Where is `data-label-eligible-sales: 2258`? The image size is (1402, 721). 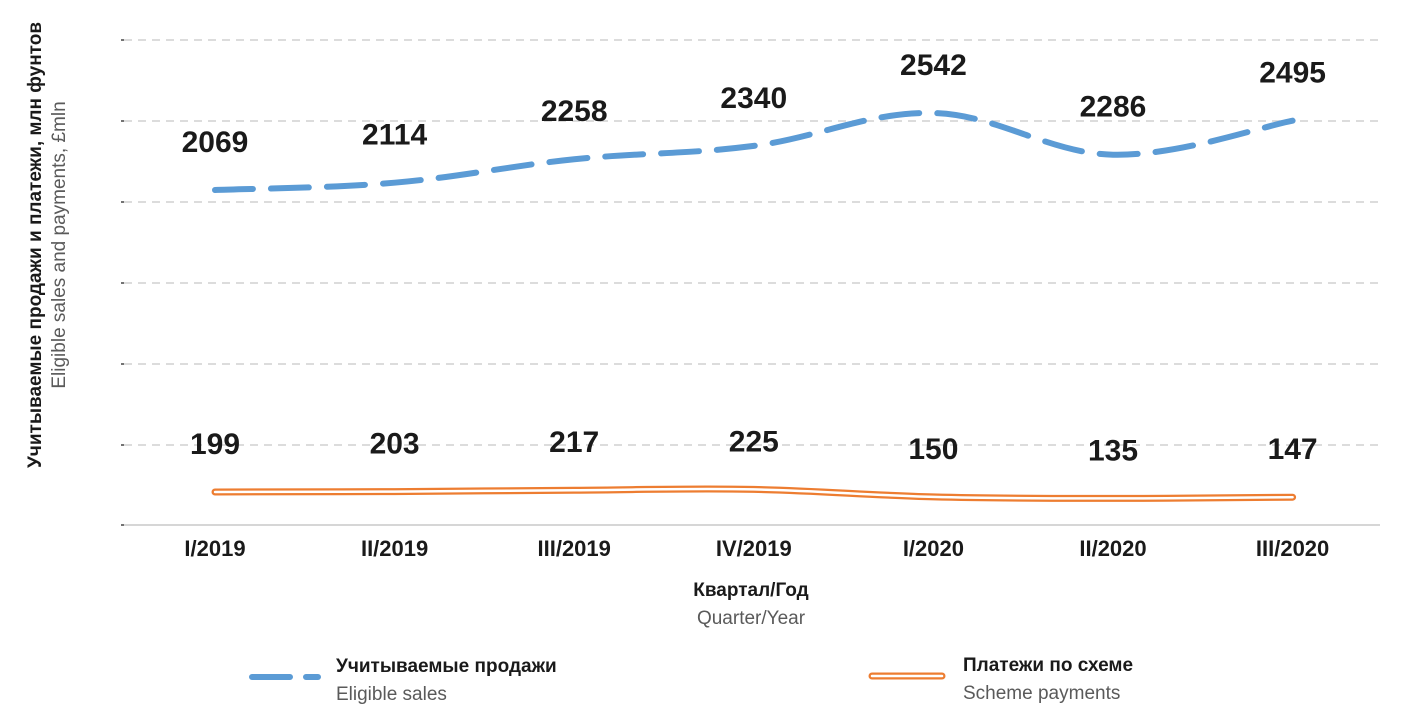 data-label-eligible-sales: 2258 is located at coordinates (574, 111).